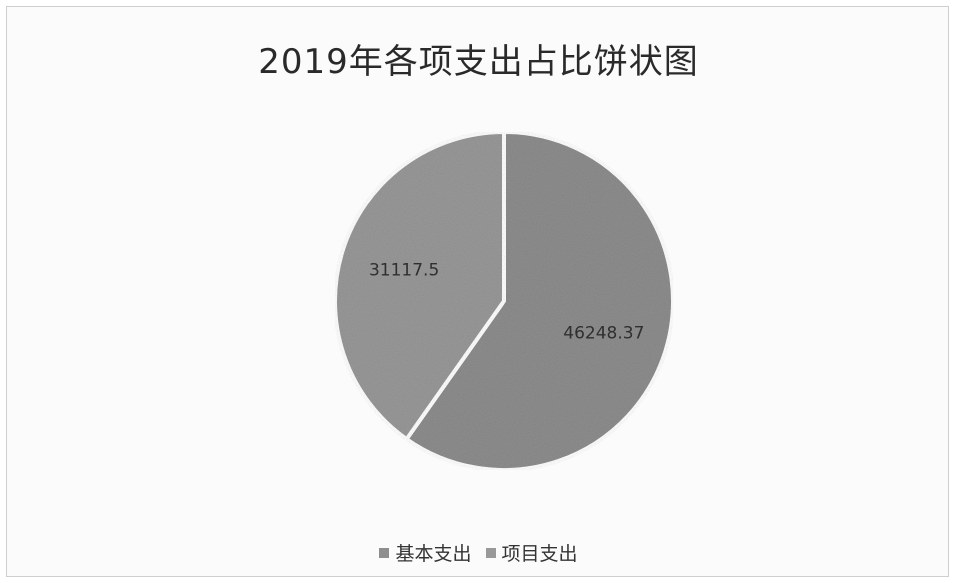  I want to click on pie-slice-project, so click(419, 286).